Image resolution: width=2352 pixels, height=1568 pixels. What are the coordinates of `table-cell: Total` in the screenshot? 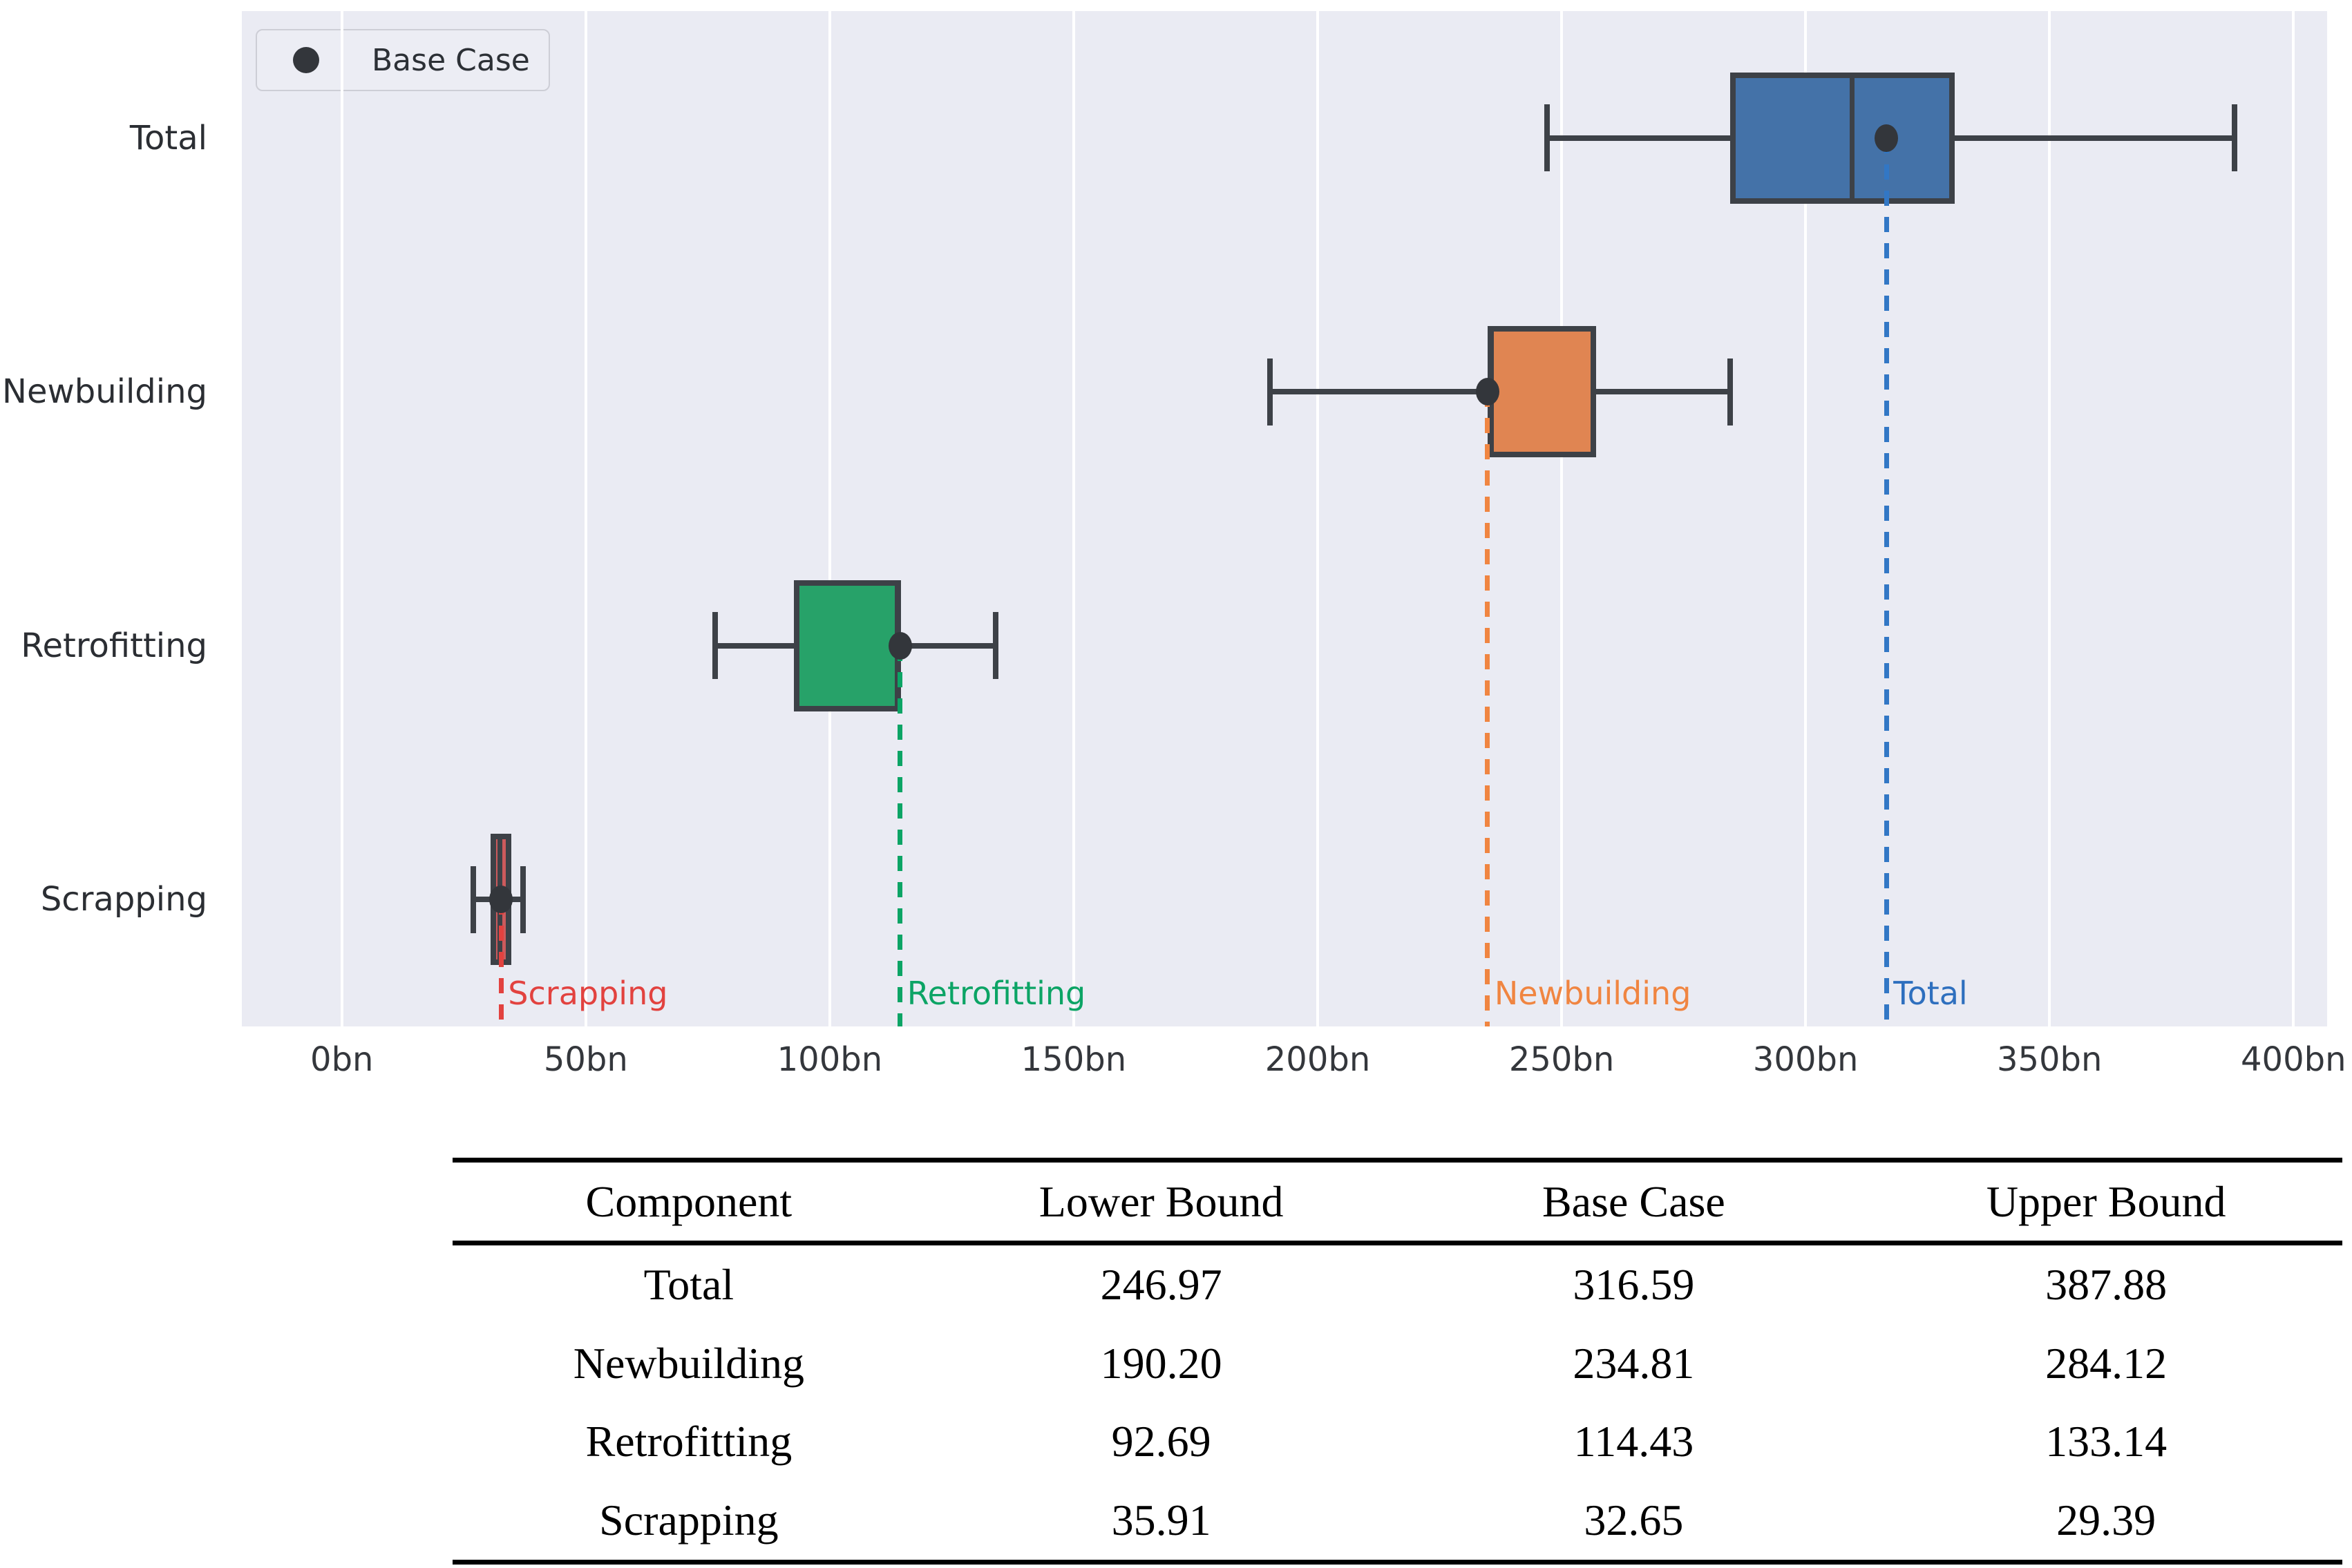 It's located at (689, 1284).